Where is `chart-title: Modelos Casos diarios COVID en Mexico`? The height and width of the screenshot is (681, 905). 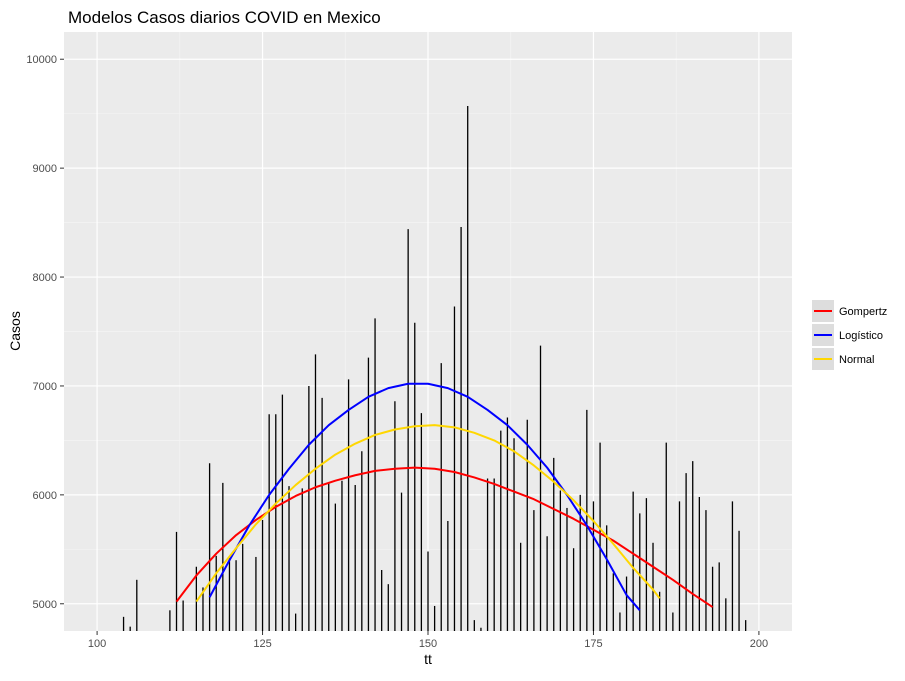 chart-title: Modelos Casos diarios COVID en Mexico is located at coordinates (224, 17).